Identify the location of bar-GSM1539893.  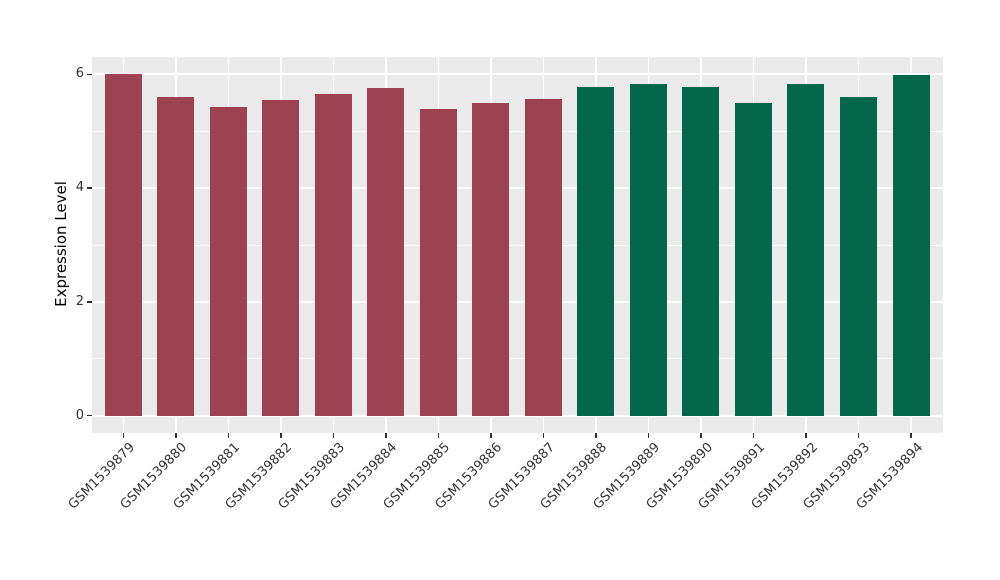
(858, 256).